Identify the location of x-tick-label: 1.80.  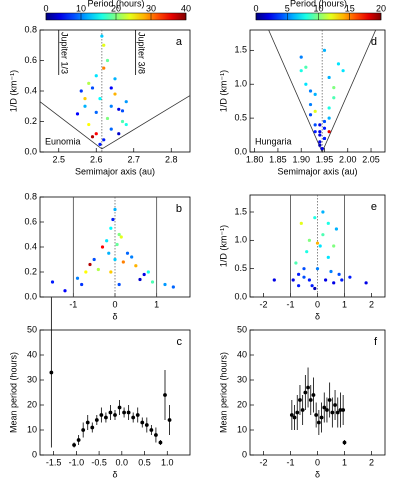
(255, 159).